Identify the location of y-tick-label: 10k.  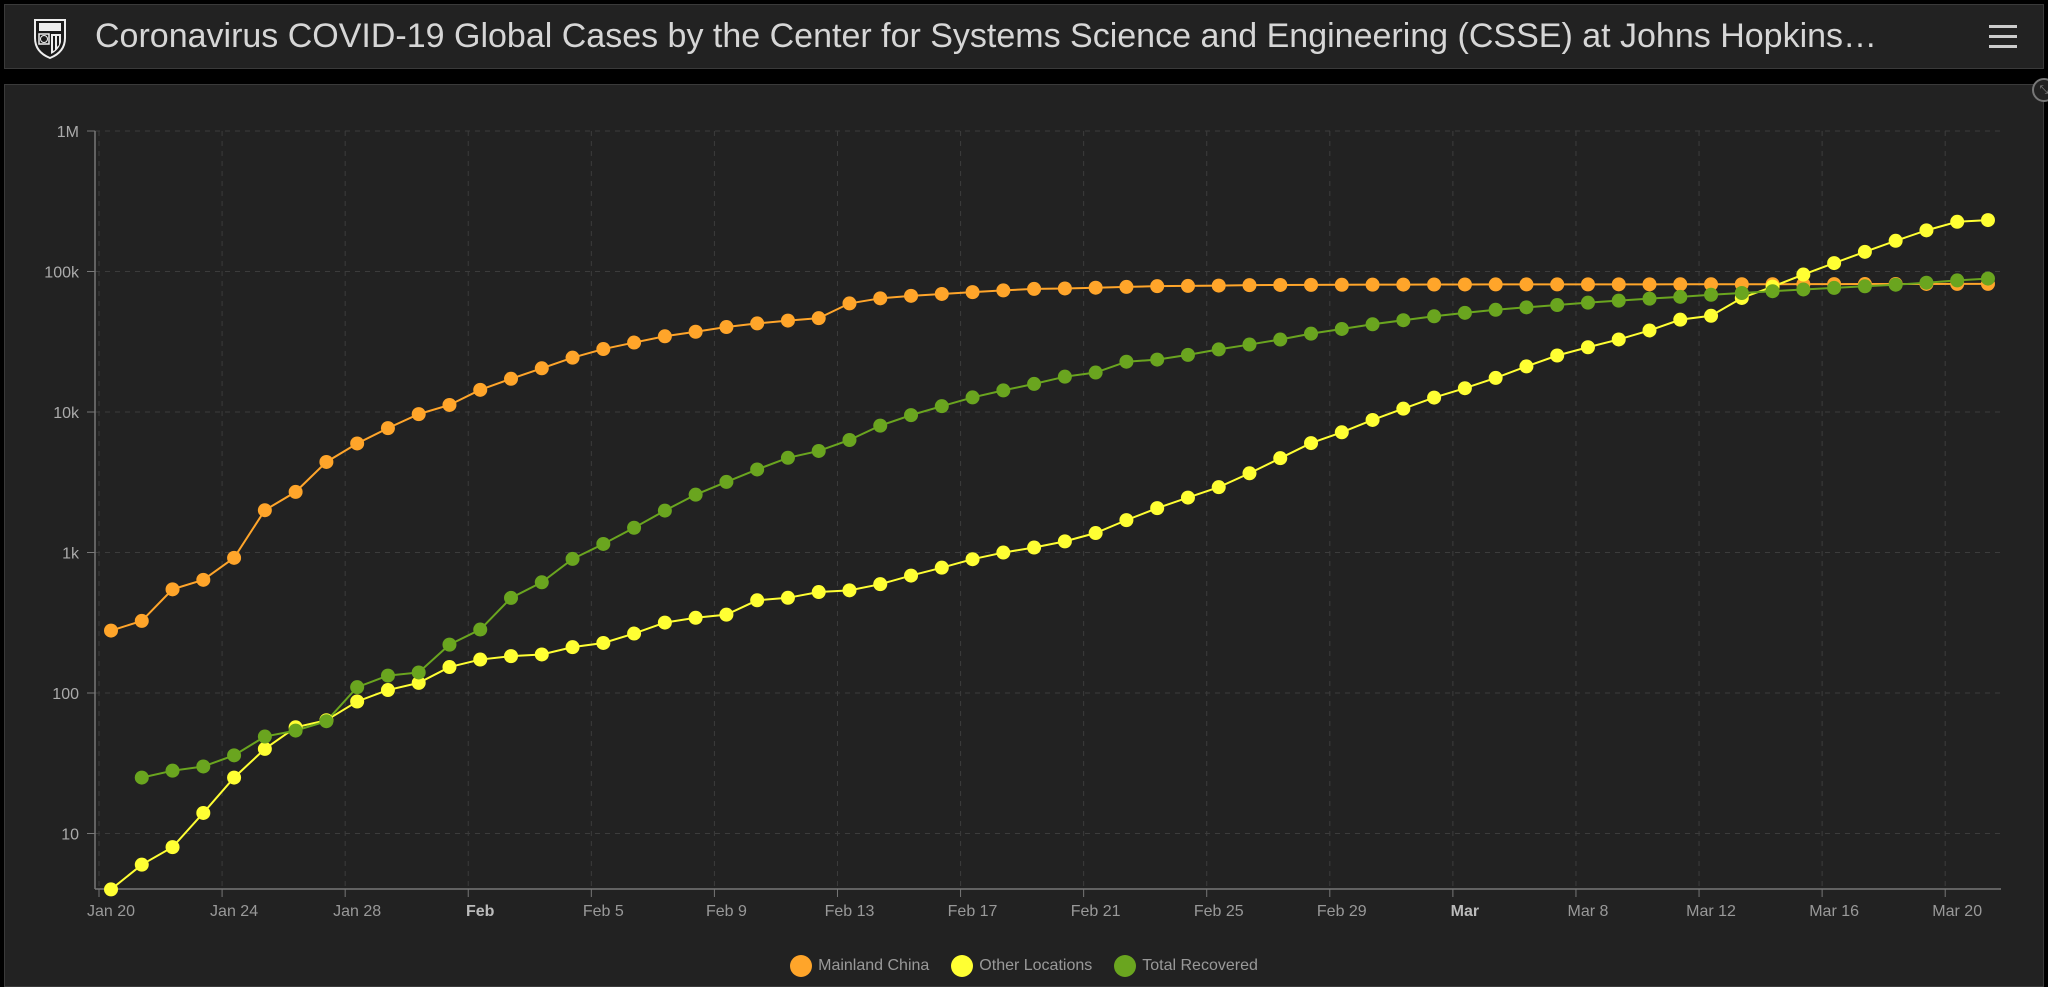
(66, 413).